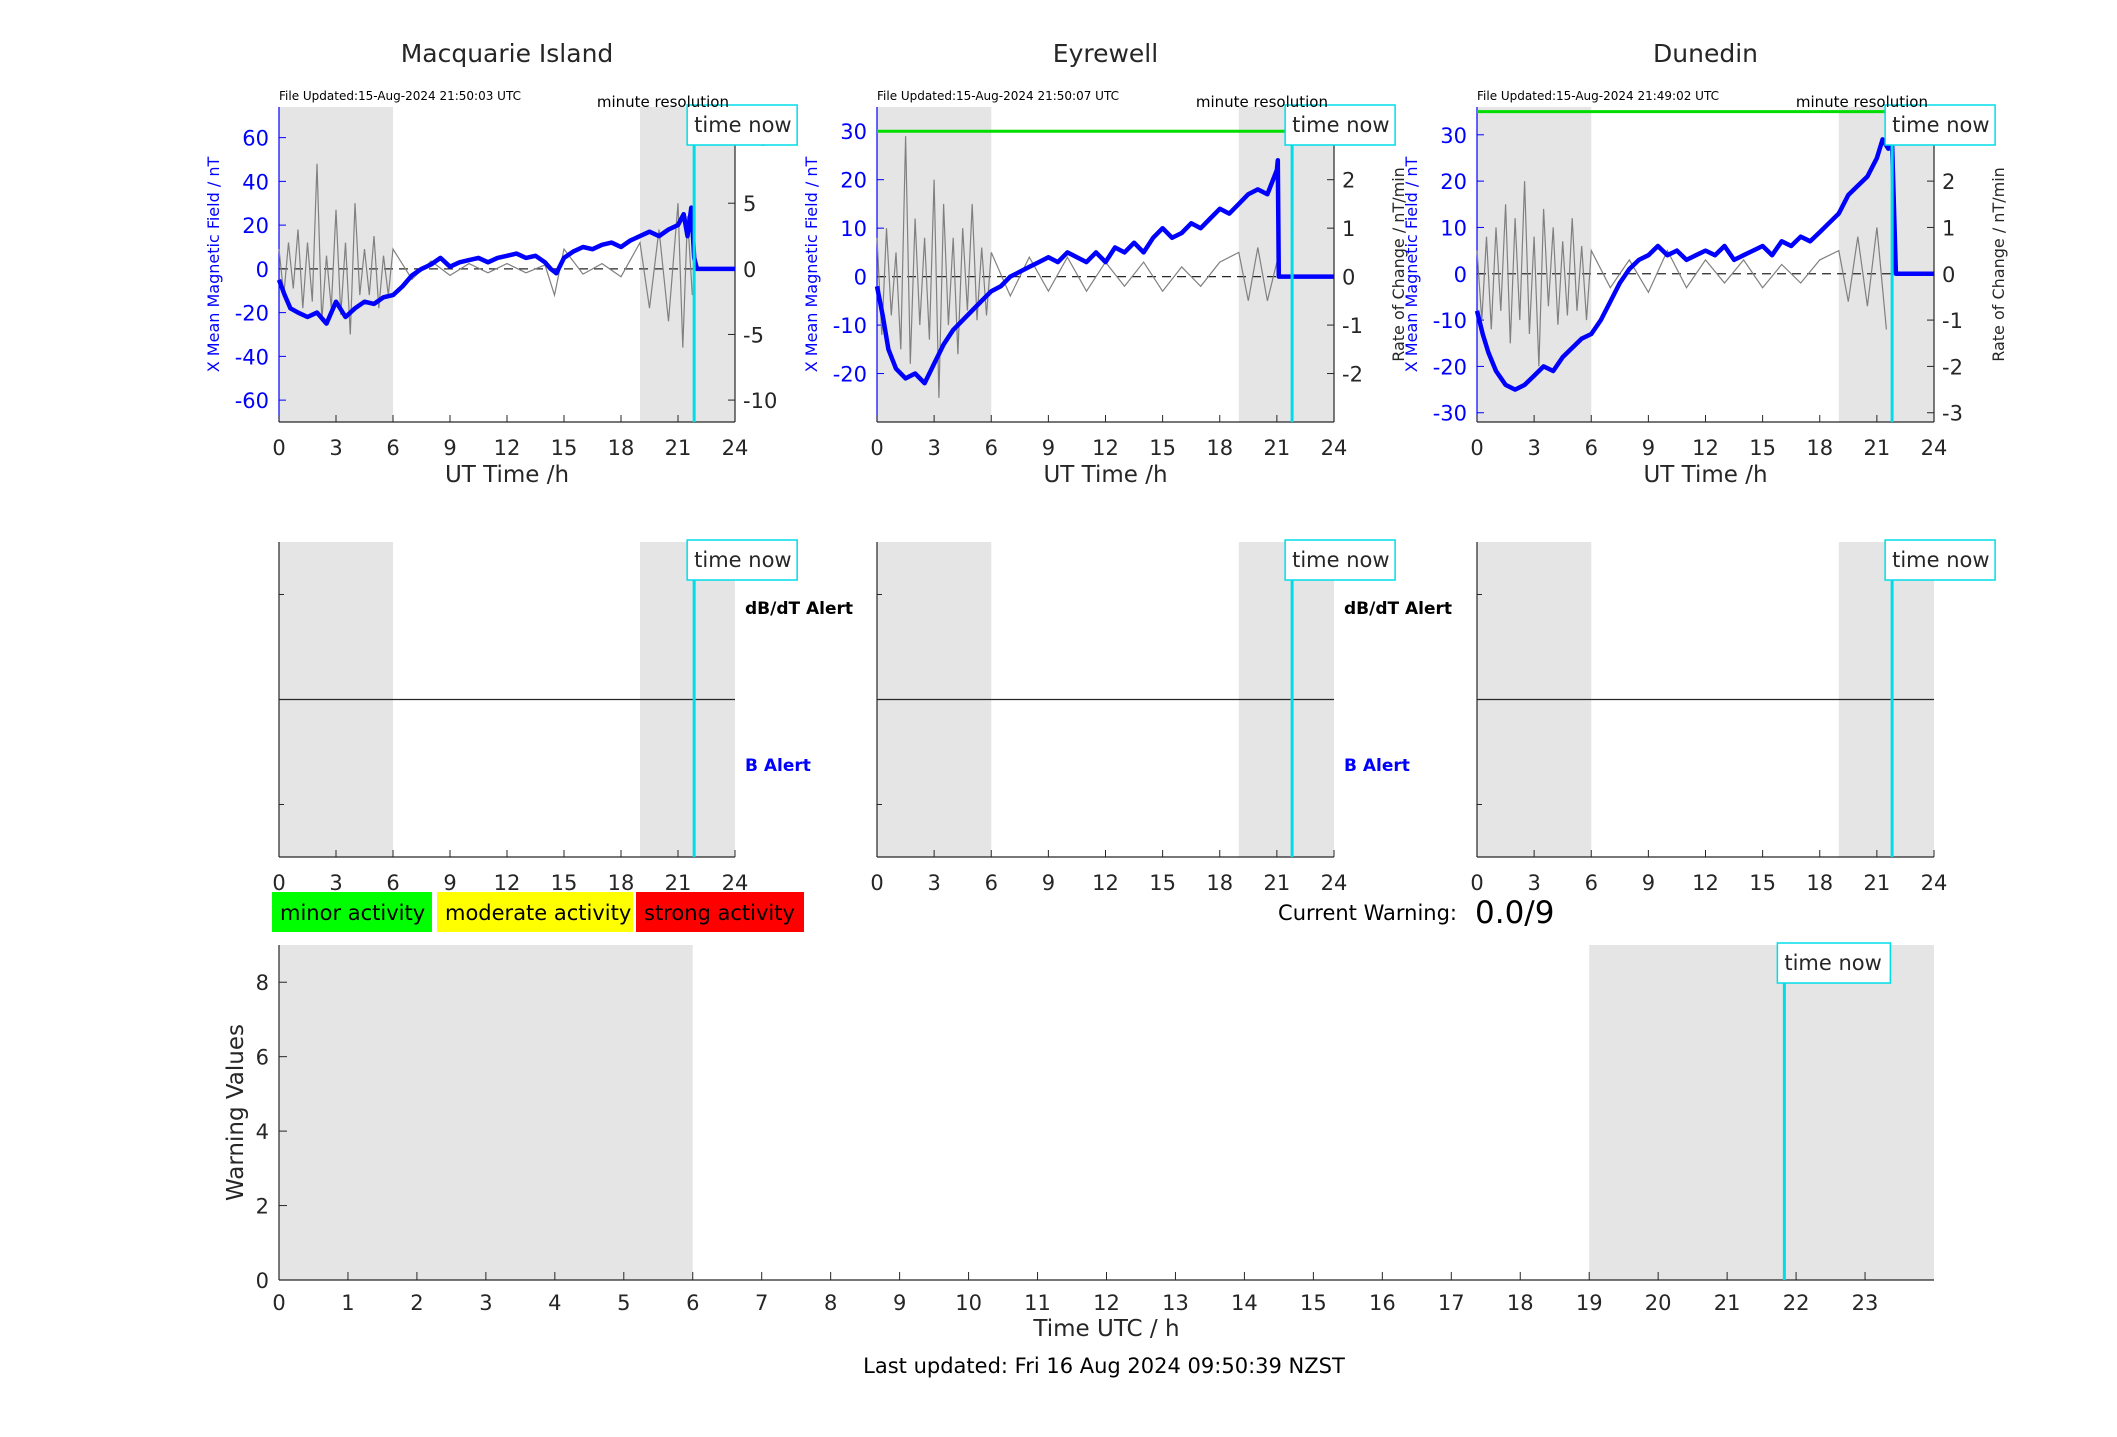 This screenshot has width=2117, height=1437. What do you see at coordinates (262, 983) in the screenshot?
I see `warning-y-tick-label: 8` at bounding box center [262, 983].